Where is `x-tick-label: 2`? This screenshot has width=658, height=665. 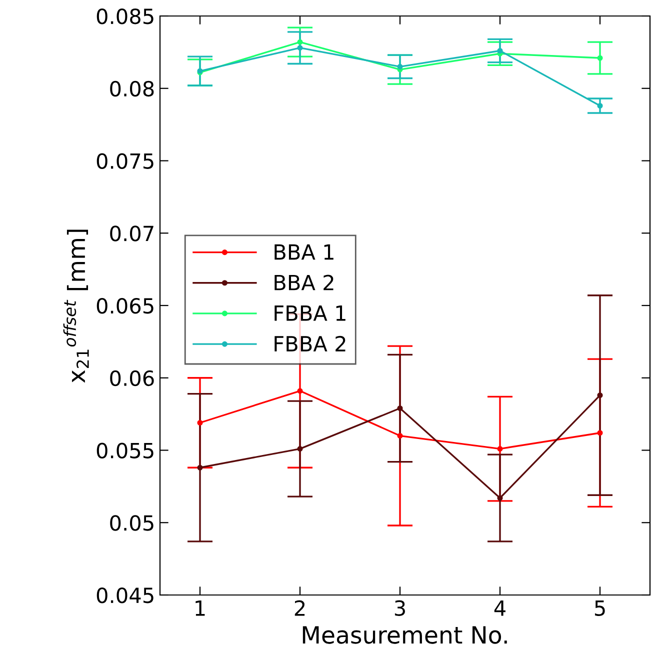 x-tick-label: 2 is located at coordinates (299, 608).